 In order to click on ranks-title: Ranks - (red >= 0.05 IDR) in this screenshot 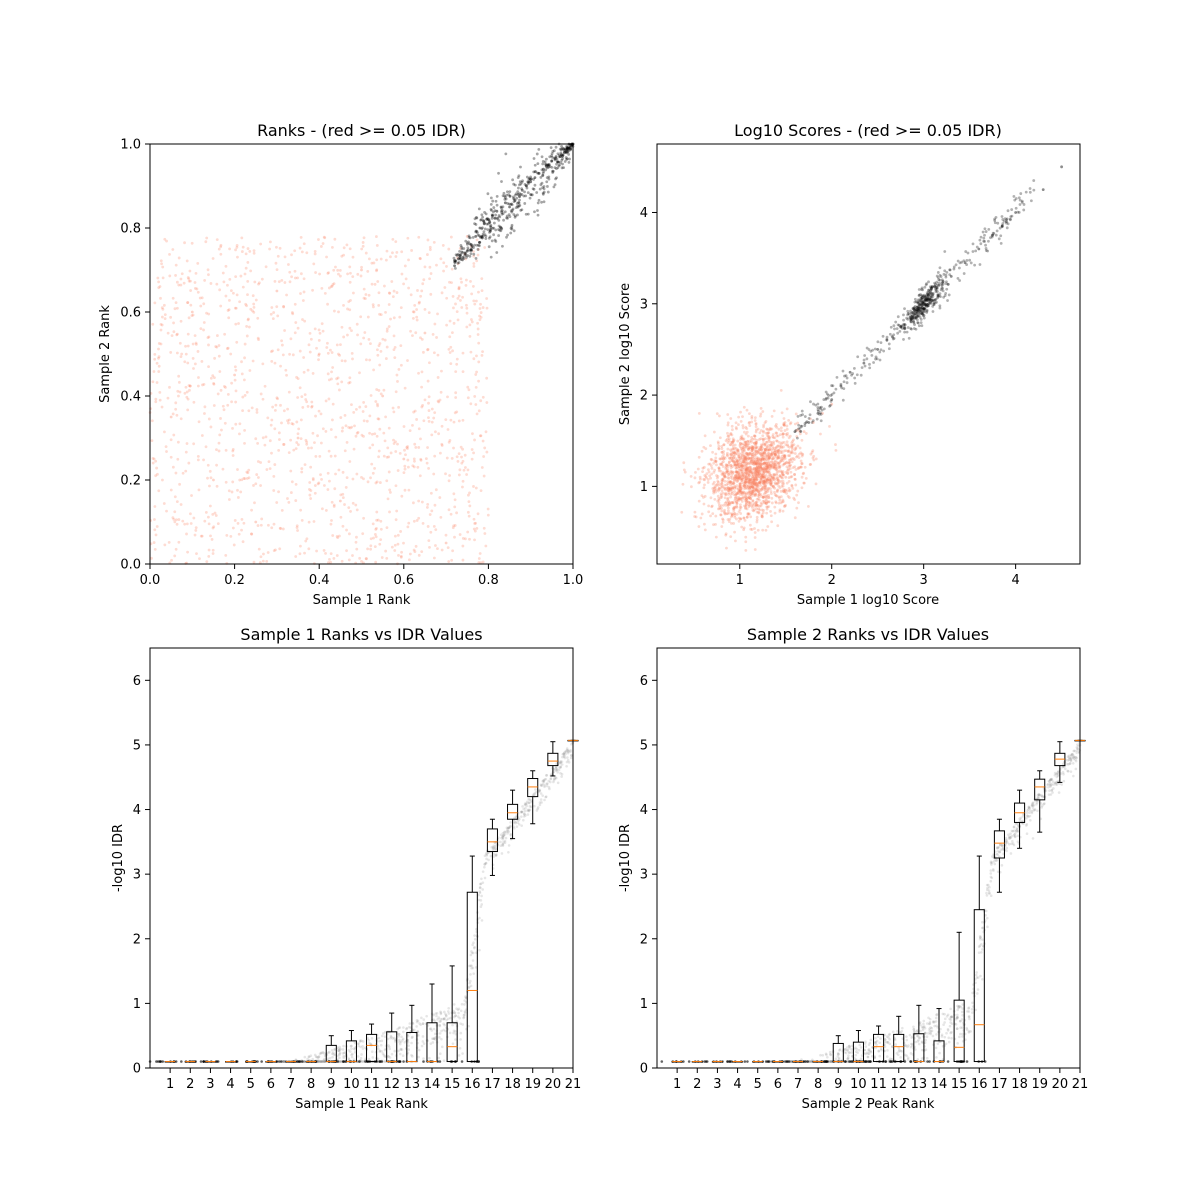, I will do `click(361, 130)`.